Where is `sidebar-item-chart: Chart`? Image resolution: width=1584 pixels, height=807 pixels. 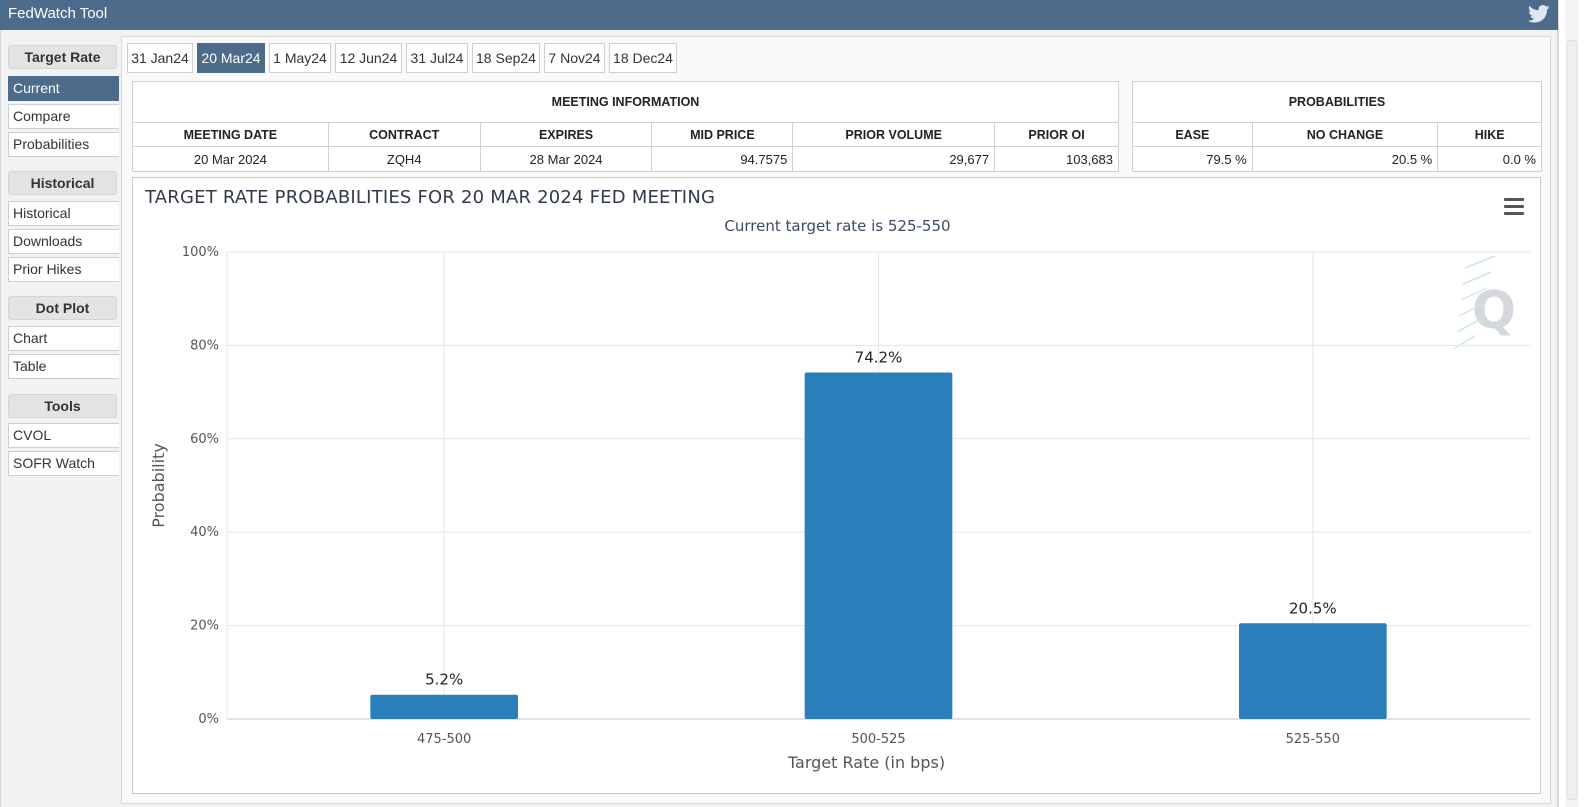
sidebar-item-chart: Chart is located at coordinates (63, 338).